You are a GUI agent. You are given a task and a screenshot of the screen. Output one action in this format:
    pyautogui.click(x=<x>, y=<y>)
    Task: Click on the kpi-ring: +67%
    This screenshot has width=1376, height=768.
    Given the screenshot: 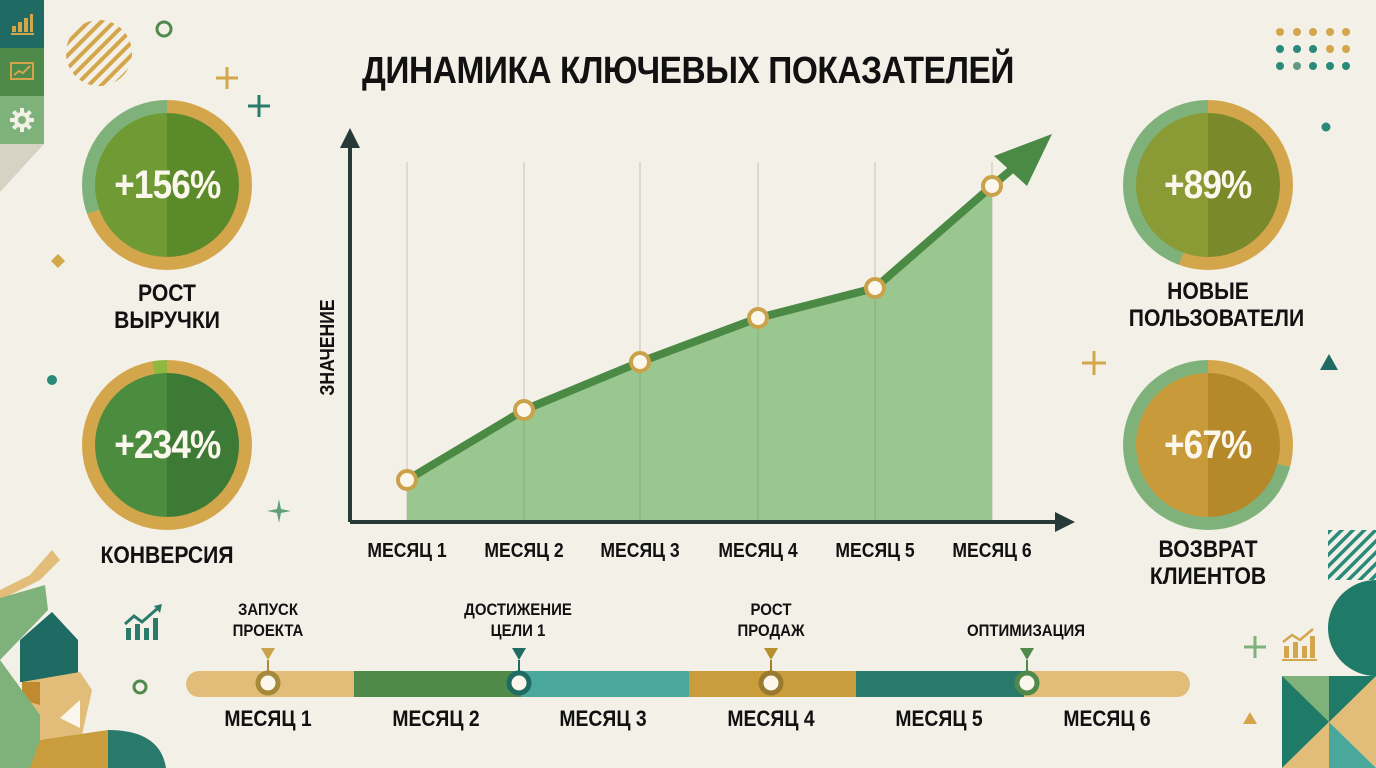 What is the action you would take?
    pyautogui.click(x=1208, y=445)
    